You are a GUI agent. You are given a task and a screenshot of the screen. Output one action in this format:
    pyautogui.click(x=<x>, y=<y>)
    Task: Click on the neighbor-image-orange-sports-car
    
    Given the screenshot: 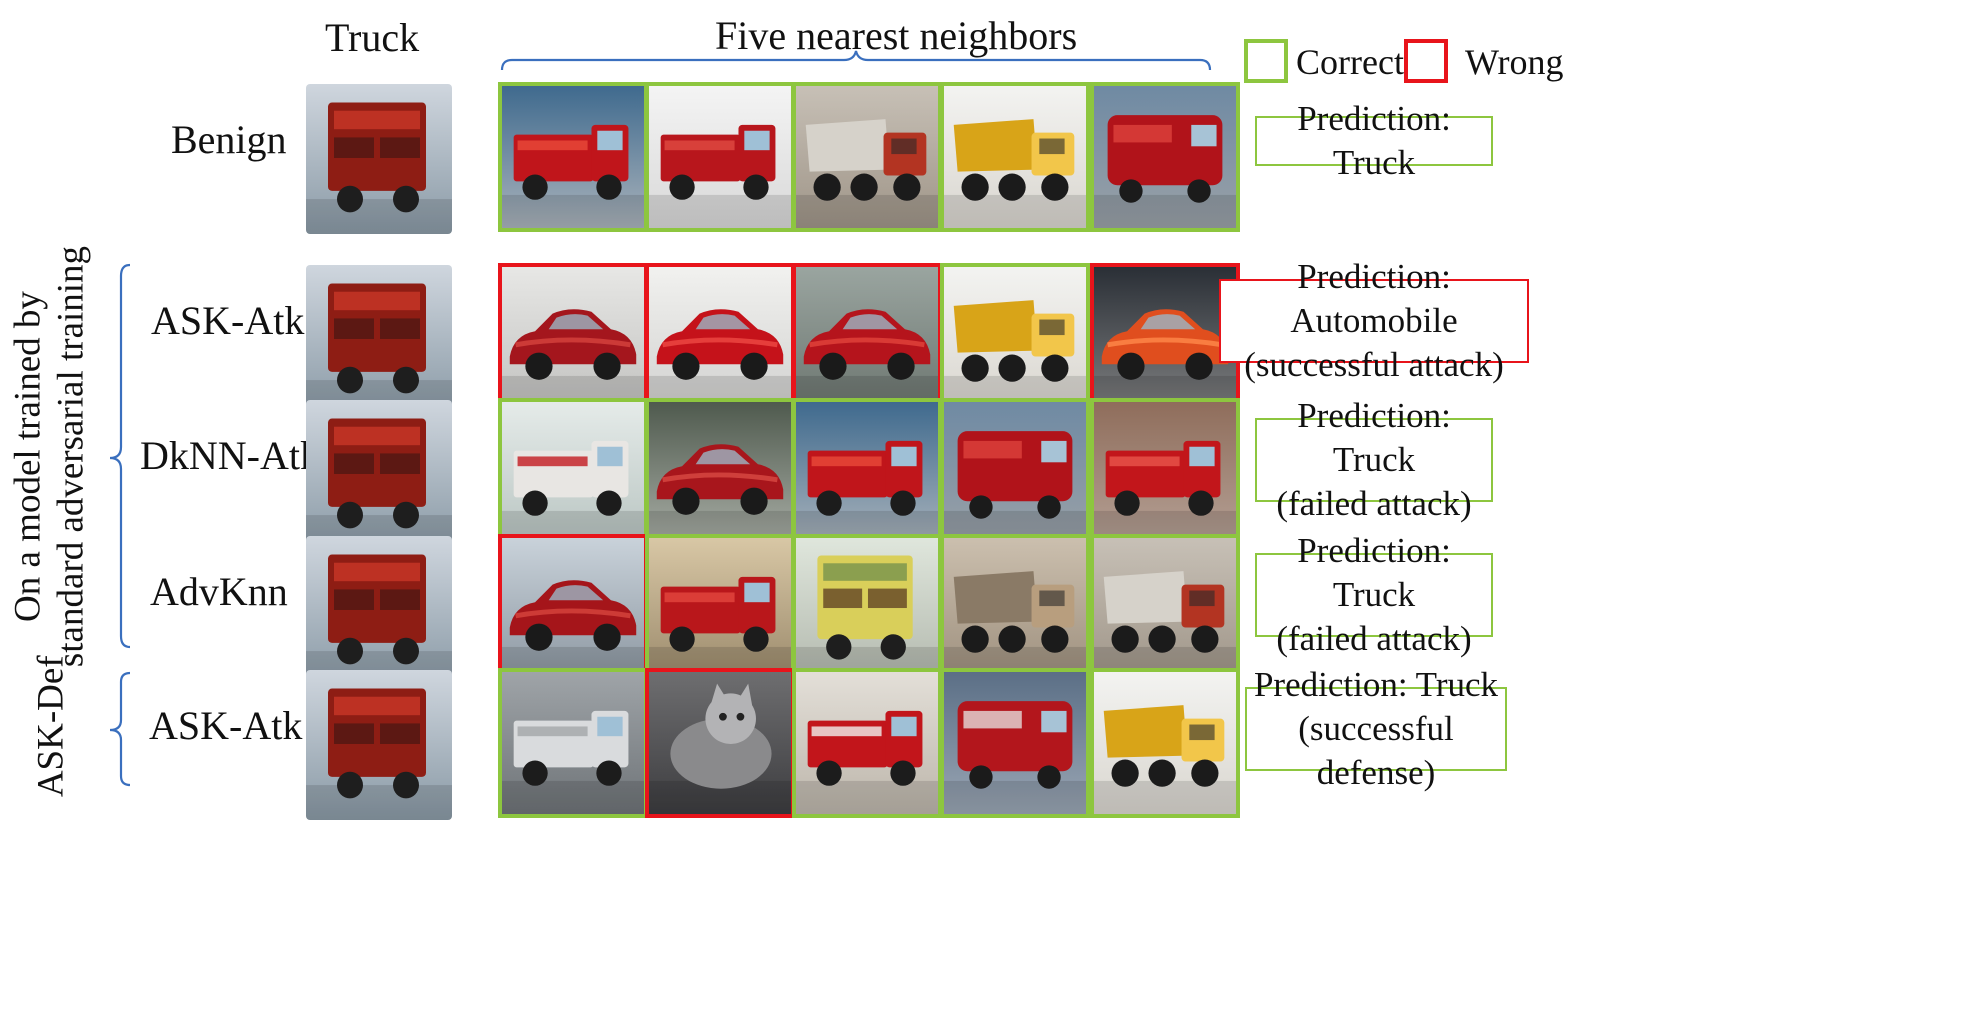 What is the action you would take?
    pyautogui.click(x=1165, y=338)
    